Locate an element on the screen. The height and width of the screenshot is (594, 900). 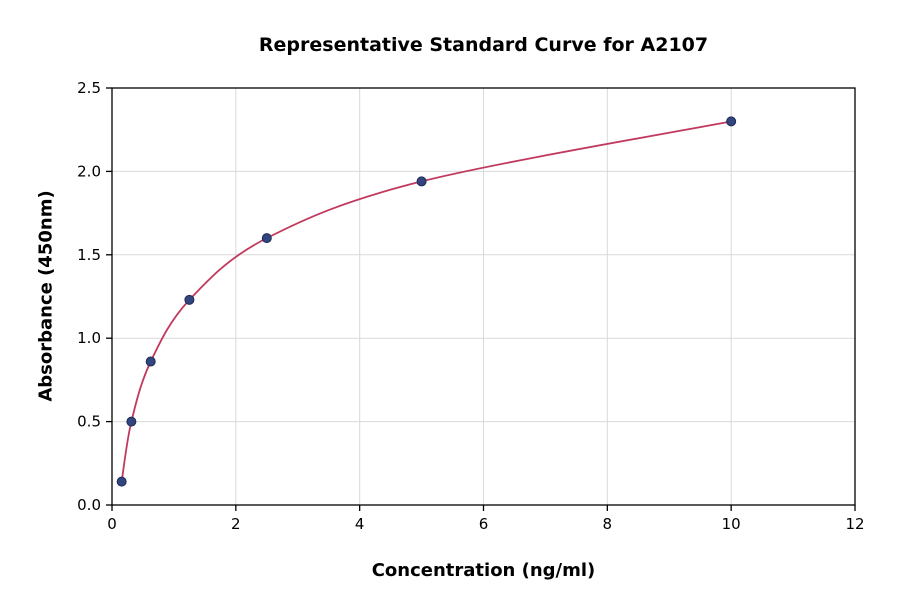
x-axis-label: Concentration (ng/ml) is located at coordinates (483, 570).